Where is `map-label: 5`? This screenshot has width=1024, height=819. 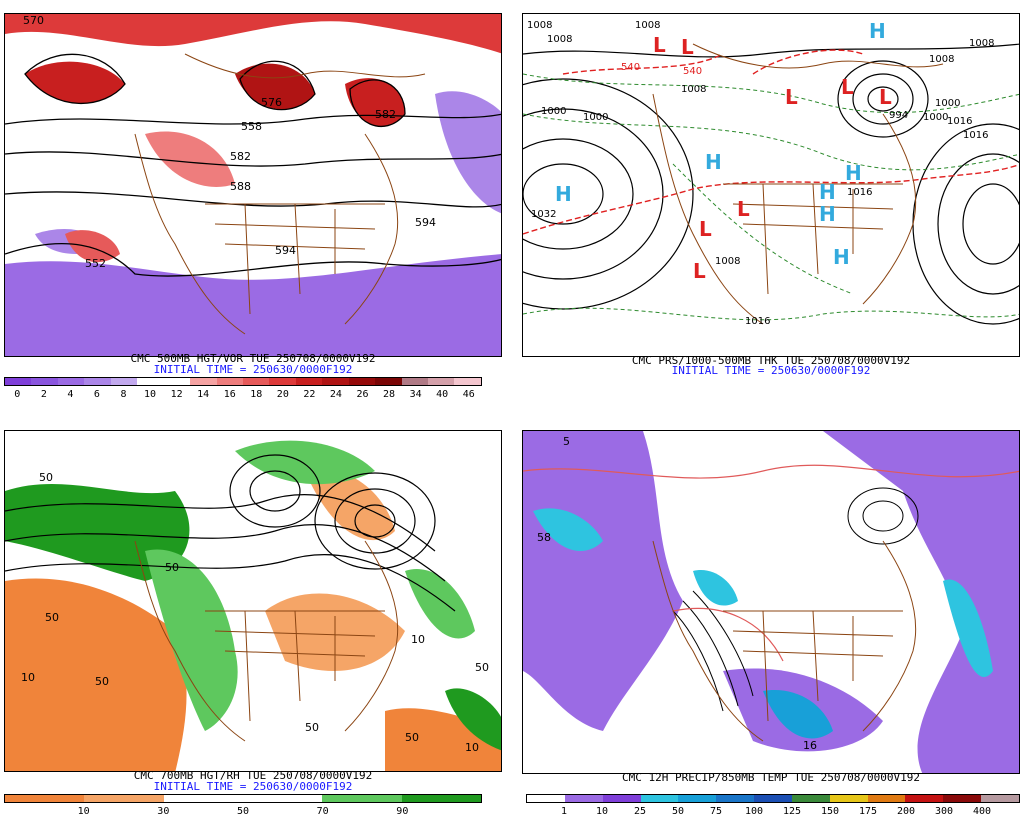 map-label: 5 is located at coordinates (566, 441).